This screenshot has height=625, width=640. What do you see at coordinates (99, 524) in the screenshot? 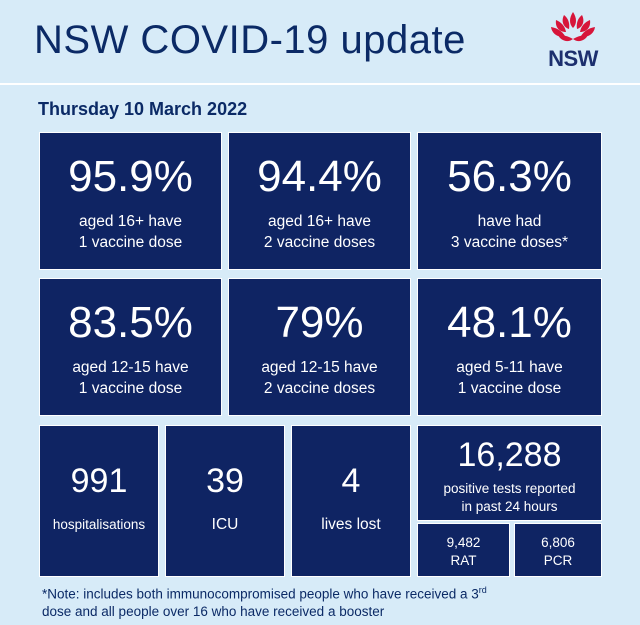
I see `hospitalisations-label: hospitalisations` at bounding box center [99, 524].